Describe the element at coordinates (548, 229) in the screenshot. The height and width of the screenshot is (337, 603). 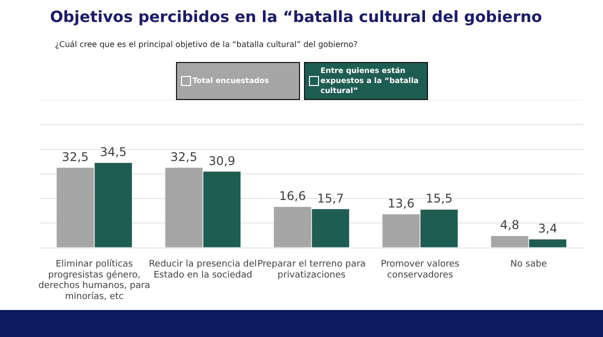
I see `data-label: 3,4` at that location.